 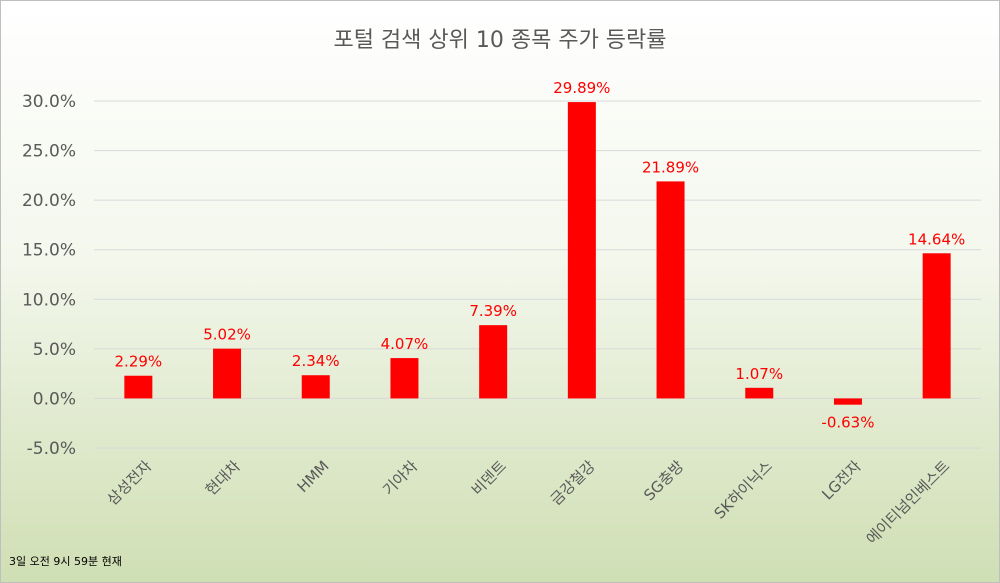 I want to click on data-label: 1.07%, so click(x=759, y=374).